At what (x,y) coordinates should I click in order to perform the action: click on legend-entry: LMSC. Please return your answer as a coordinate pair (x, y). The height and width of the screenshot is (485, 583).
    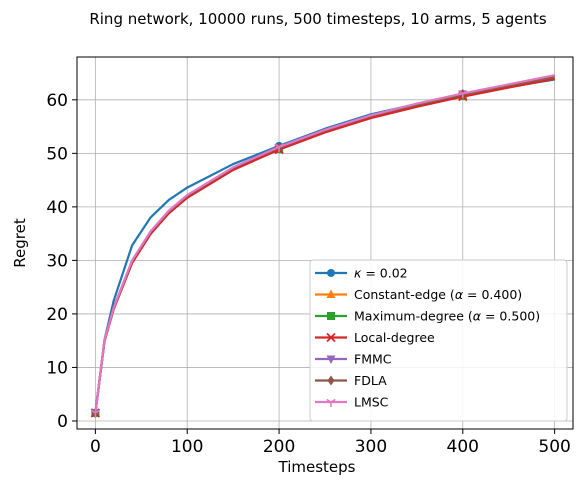
    Looking at the image, I should click on (352, 402).